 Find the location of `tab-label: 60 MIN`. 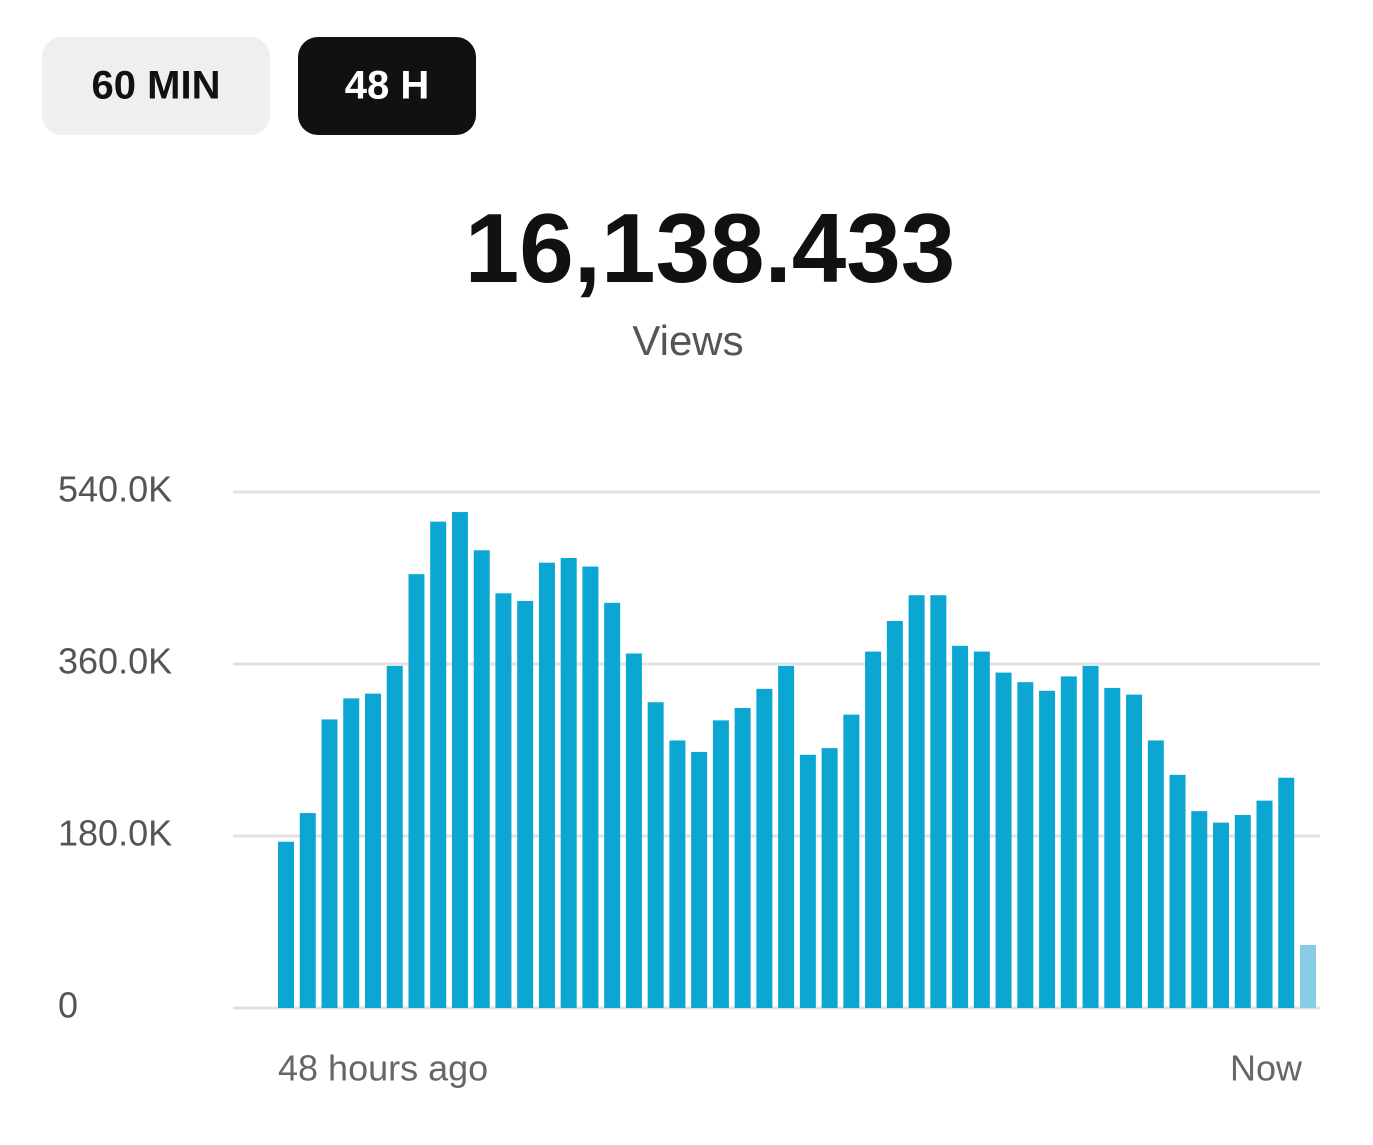

tab-label: 60 MIN is located at coordinates (156, 86).